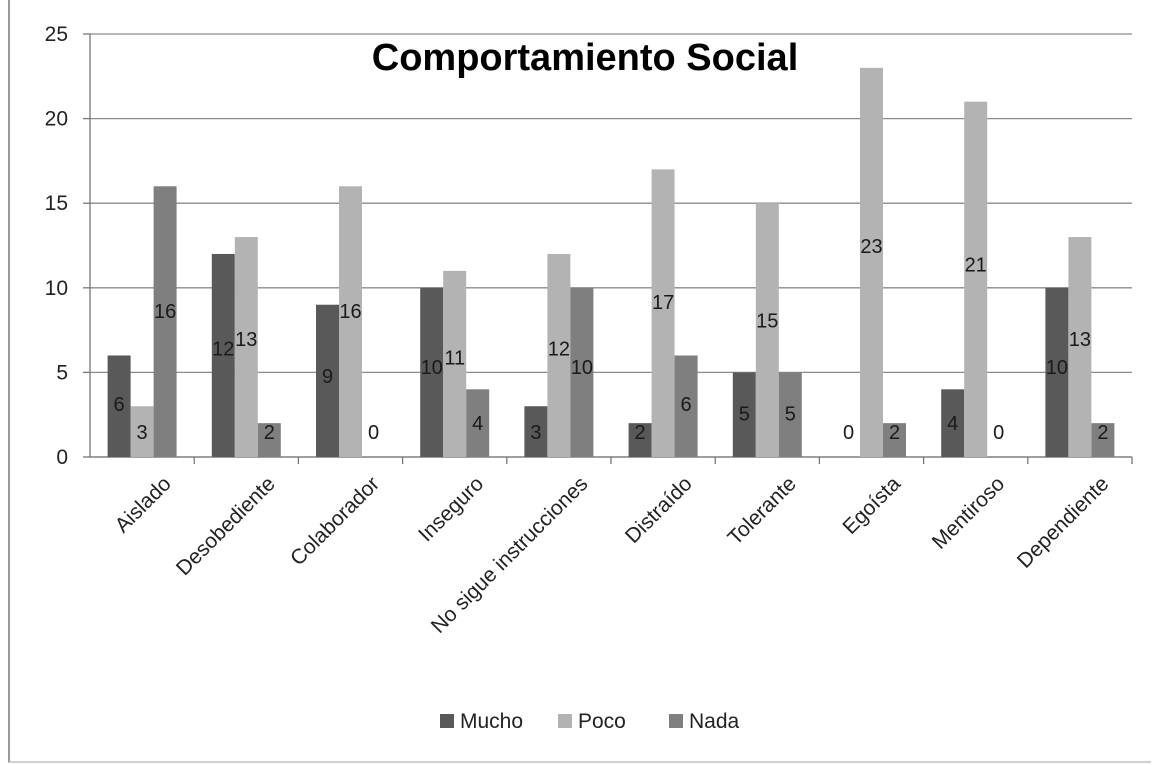  What do you see at coordinates (143, 504) in the screenshot?
I see `x-tick-label: Aislado` at bounding box center [143, 504].